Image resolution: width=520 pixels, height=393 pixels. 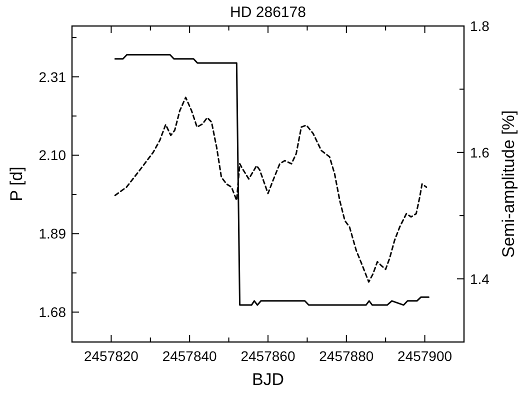 What do you see at coordinates (268, 356) in the screenshot?
I see `x-tick-label: 2457860` at bounding box center [268, 356].